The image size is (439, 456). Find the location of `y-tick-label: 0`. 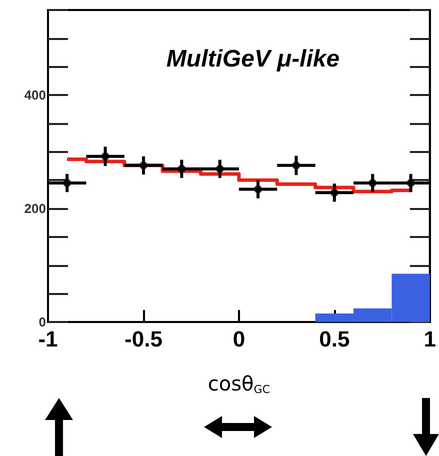

y-tick-label: 0 is located at coordinates (42, 322).